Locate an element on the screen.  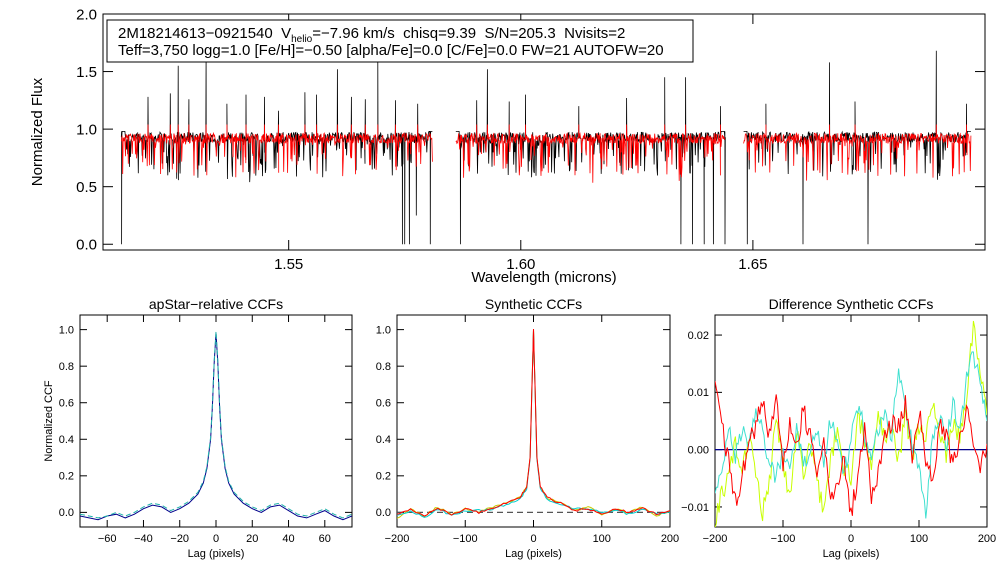
annotation-chisq: chisq=9.39 is located at coordinates (439, 33).